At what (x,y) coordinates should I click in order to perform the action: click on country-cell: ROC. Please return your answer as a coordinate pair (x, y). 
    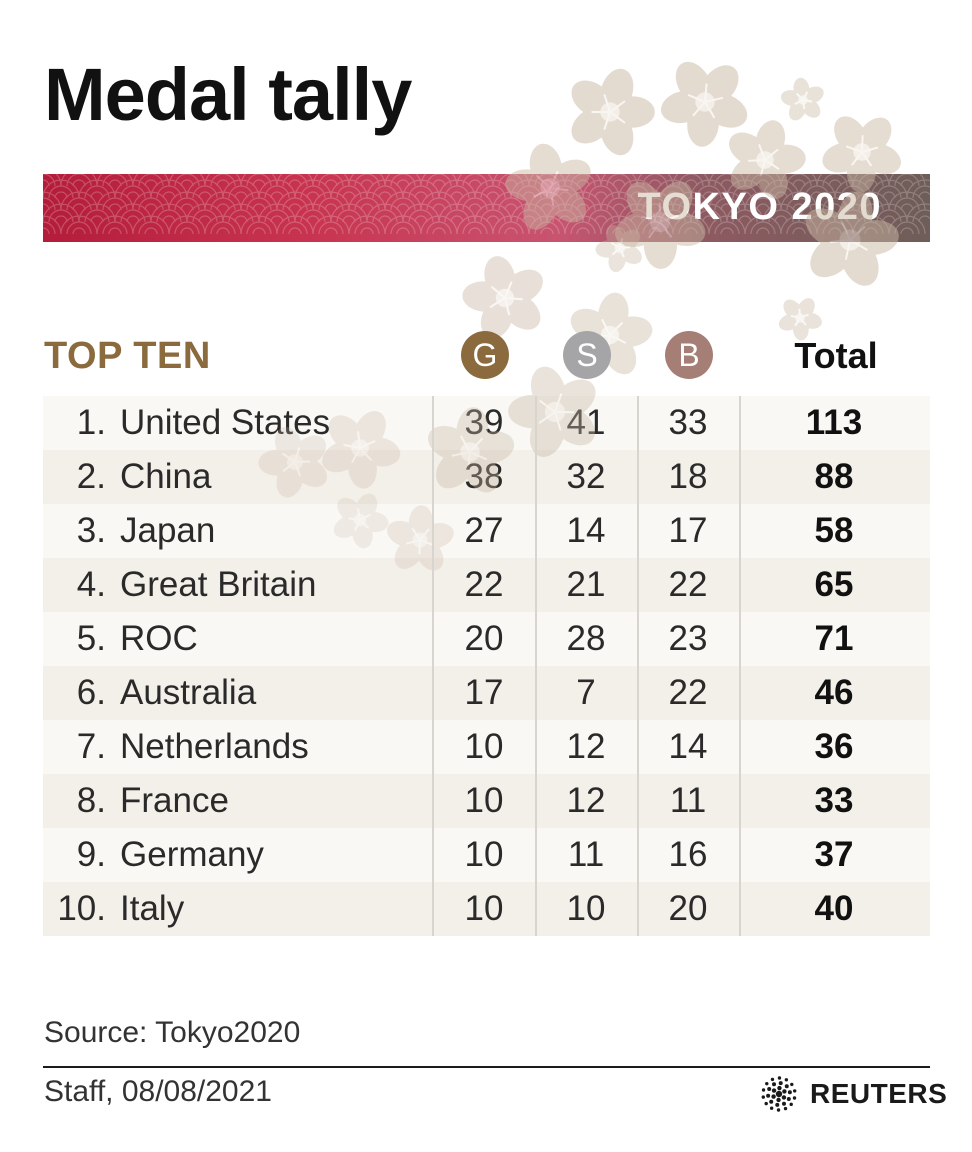
    Looking at the image, I should click on (159, 638).